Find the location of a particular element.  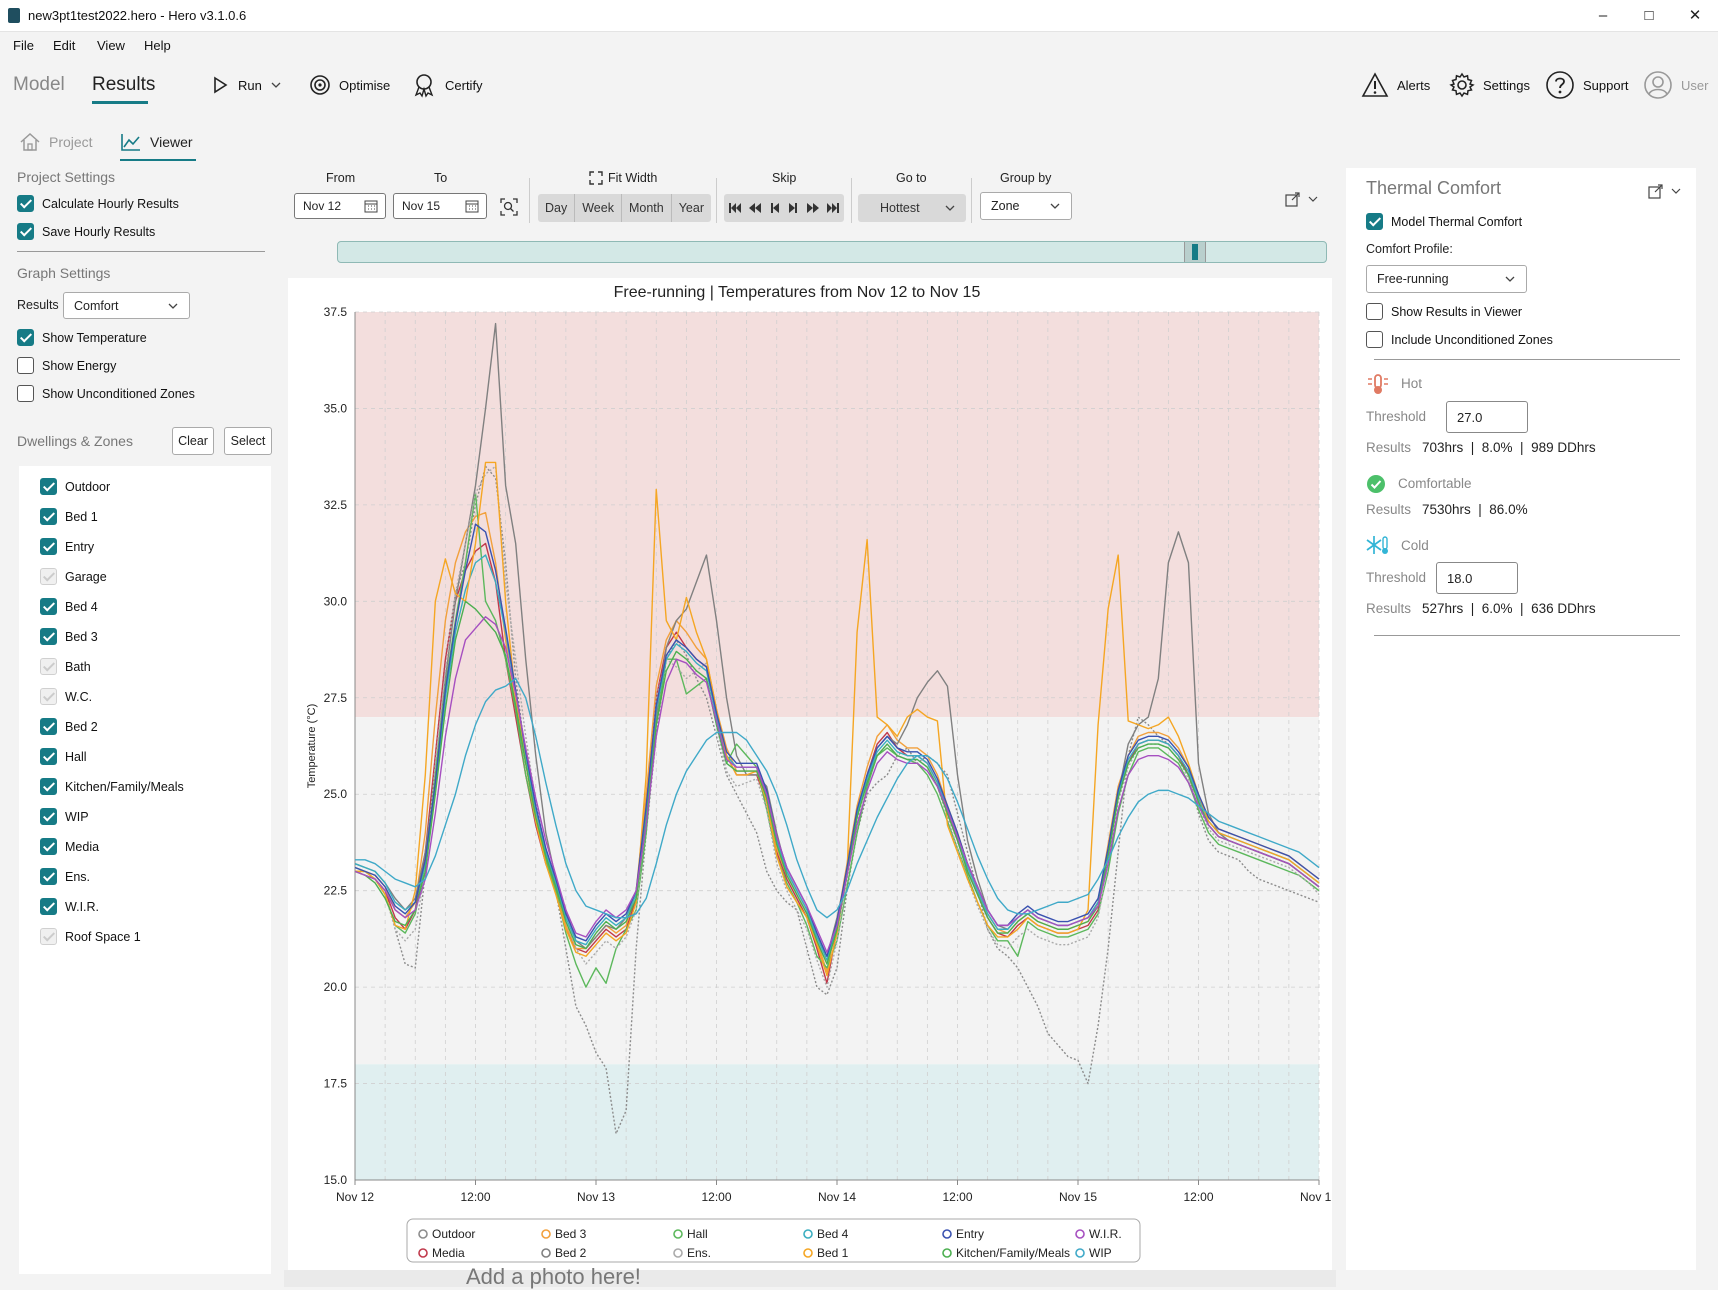

show-energy-checkbox: Show Energy is located at coordinates (66, 365).